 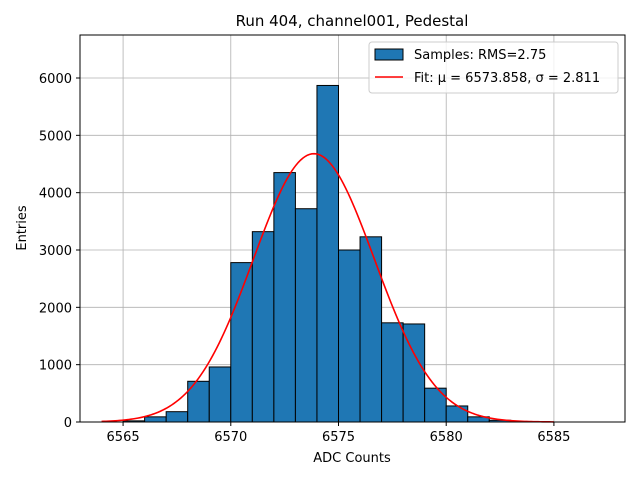 I want to click on y-axis-label: Entries, so click(x=22, y=228).